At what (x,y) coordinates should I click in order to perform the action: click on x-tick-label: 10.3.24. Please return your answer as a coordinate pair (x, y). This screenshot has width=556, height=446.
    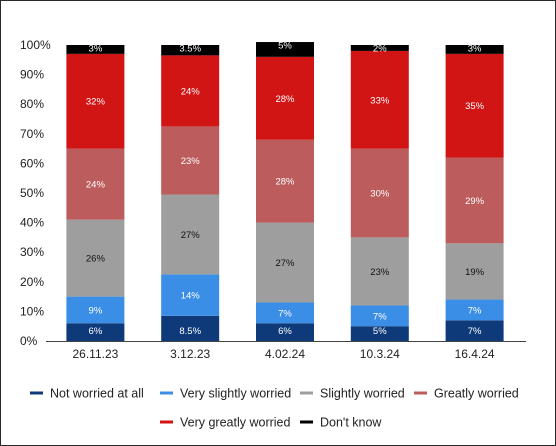
    Looking at the image, I should click on (380, 354).